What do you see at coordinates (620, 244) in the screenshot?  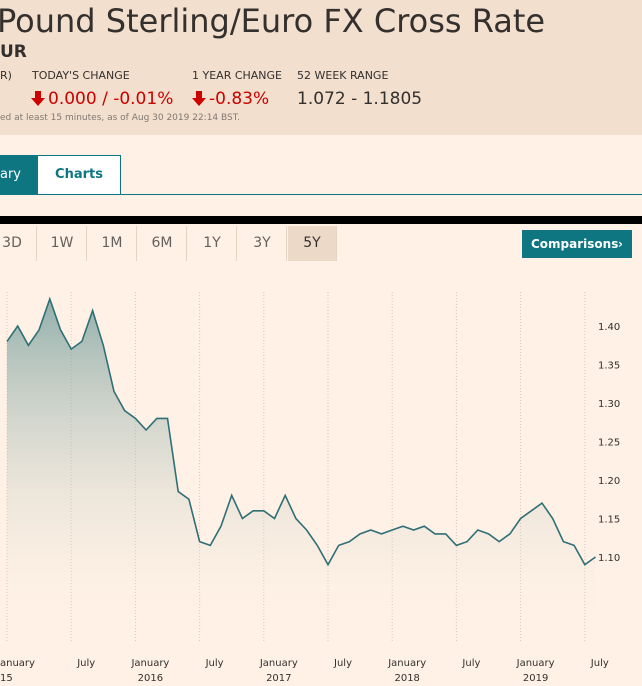 I see `chevron: ›` at bounding box center [620, 244].